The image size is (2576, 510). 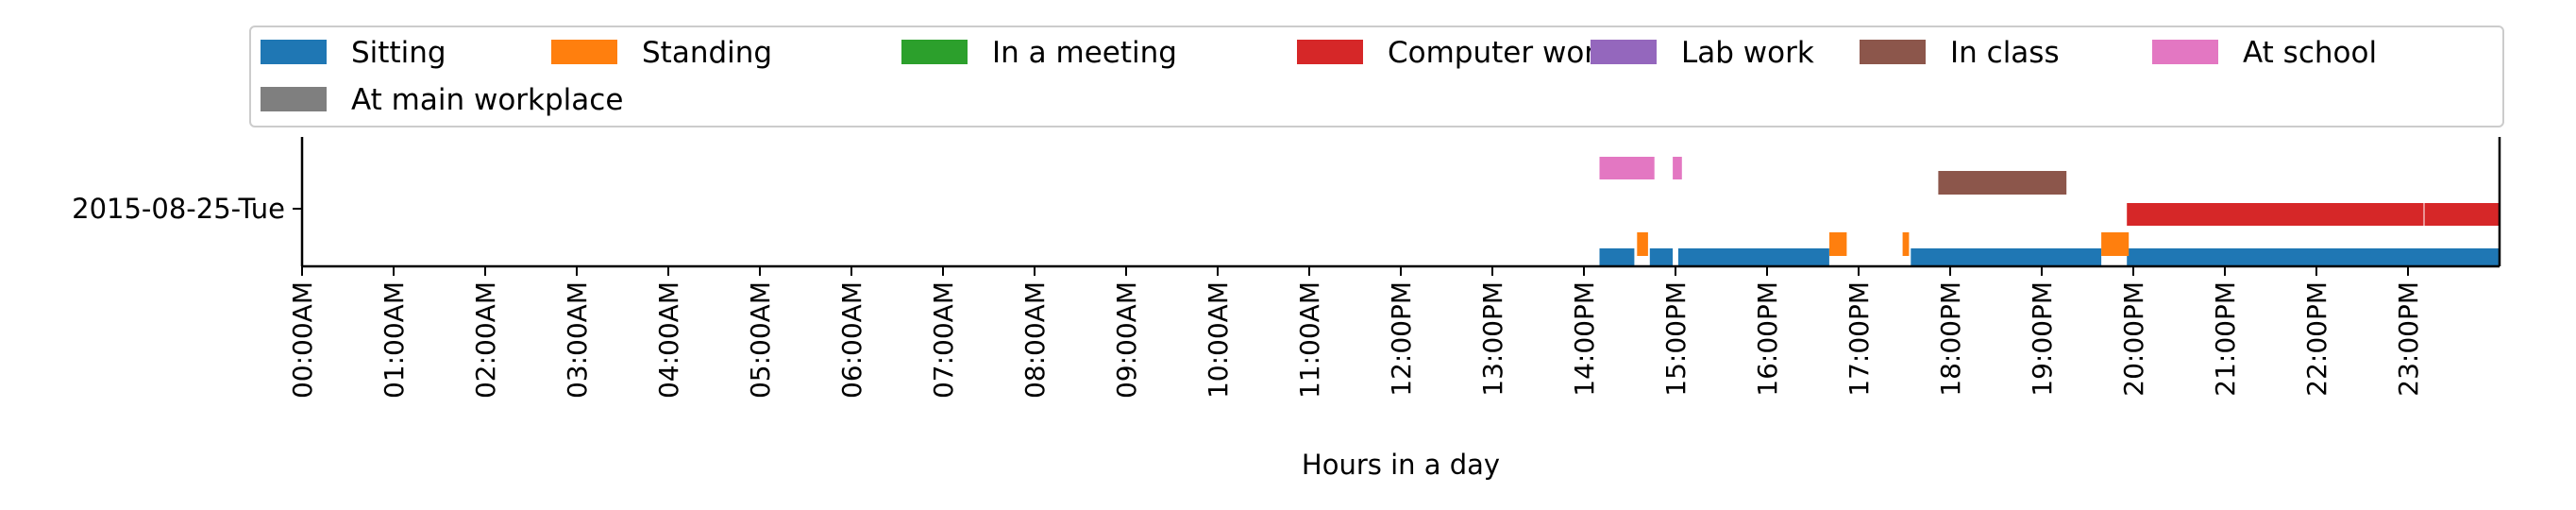 I want to click on y-category-label: 2015-08-25-Tue, so click(x=179, y=209).